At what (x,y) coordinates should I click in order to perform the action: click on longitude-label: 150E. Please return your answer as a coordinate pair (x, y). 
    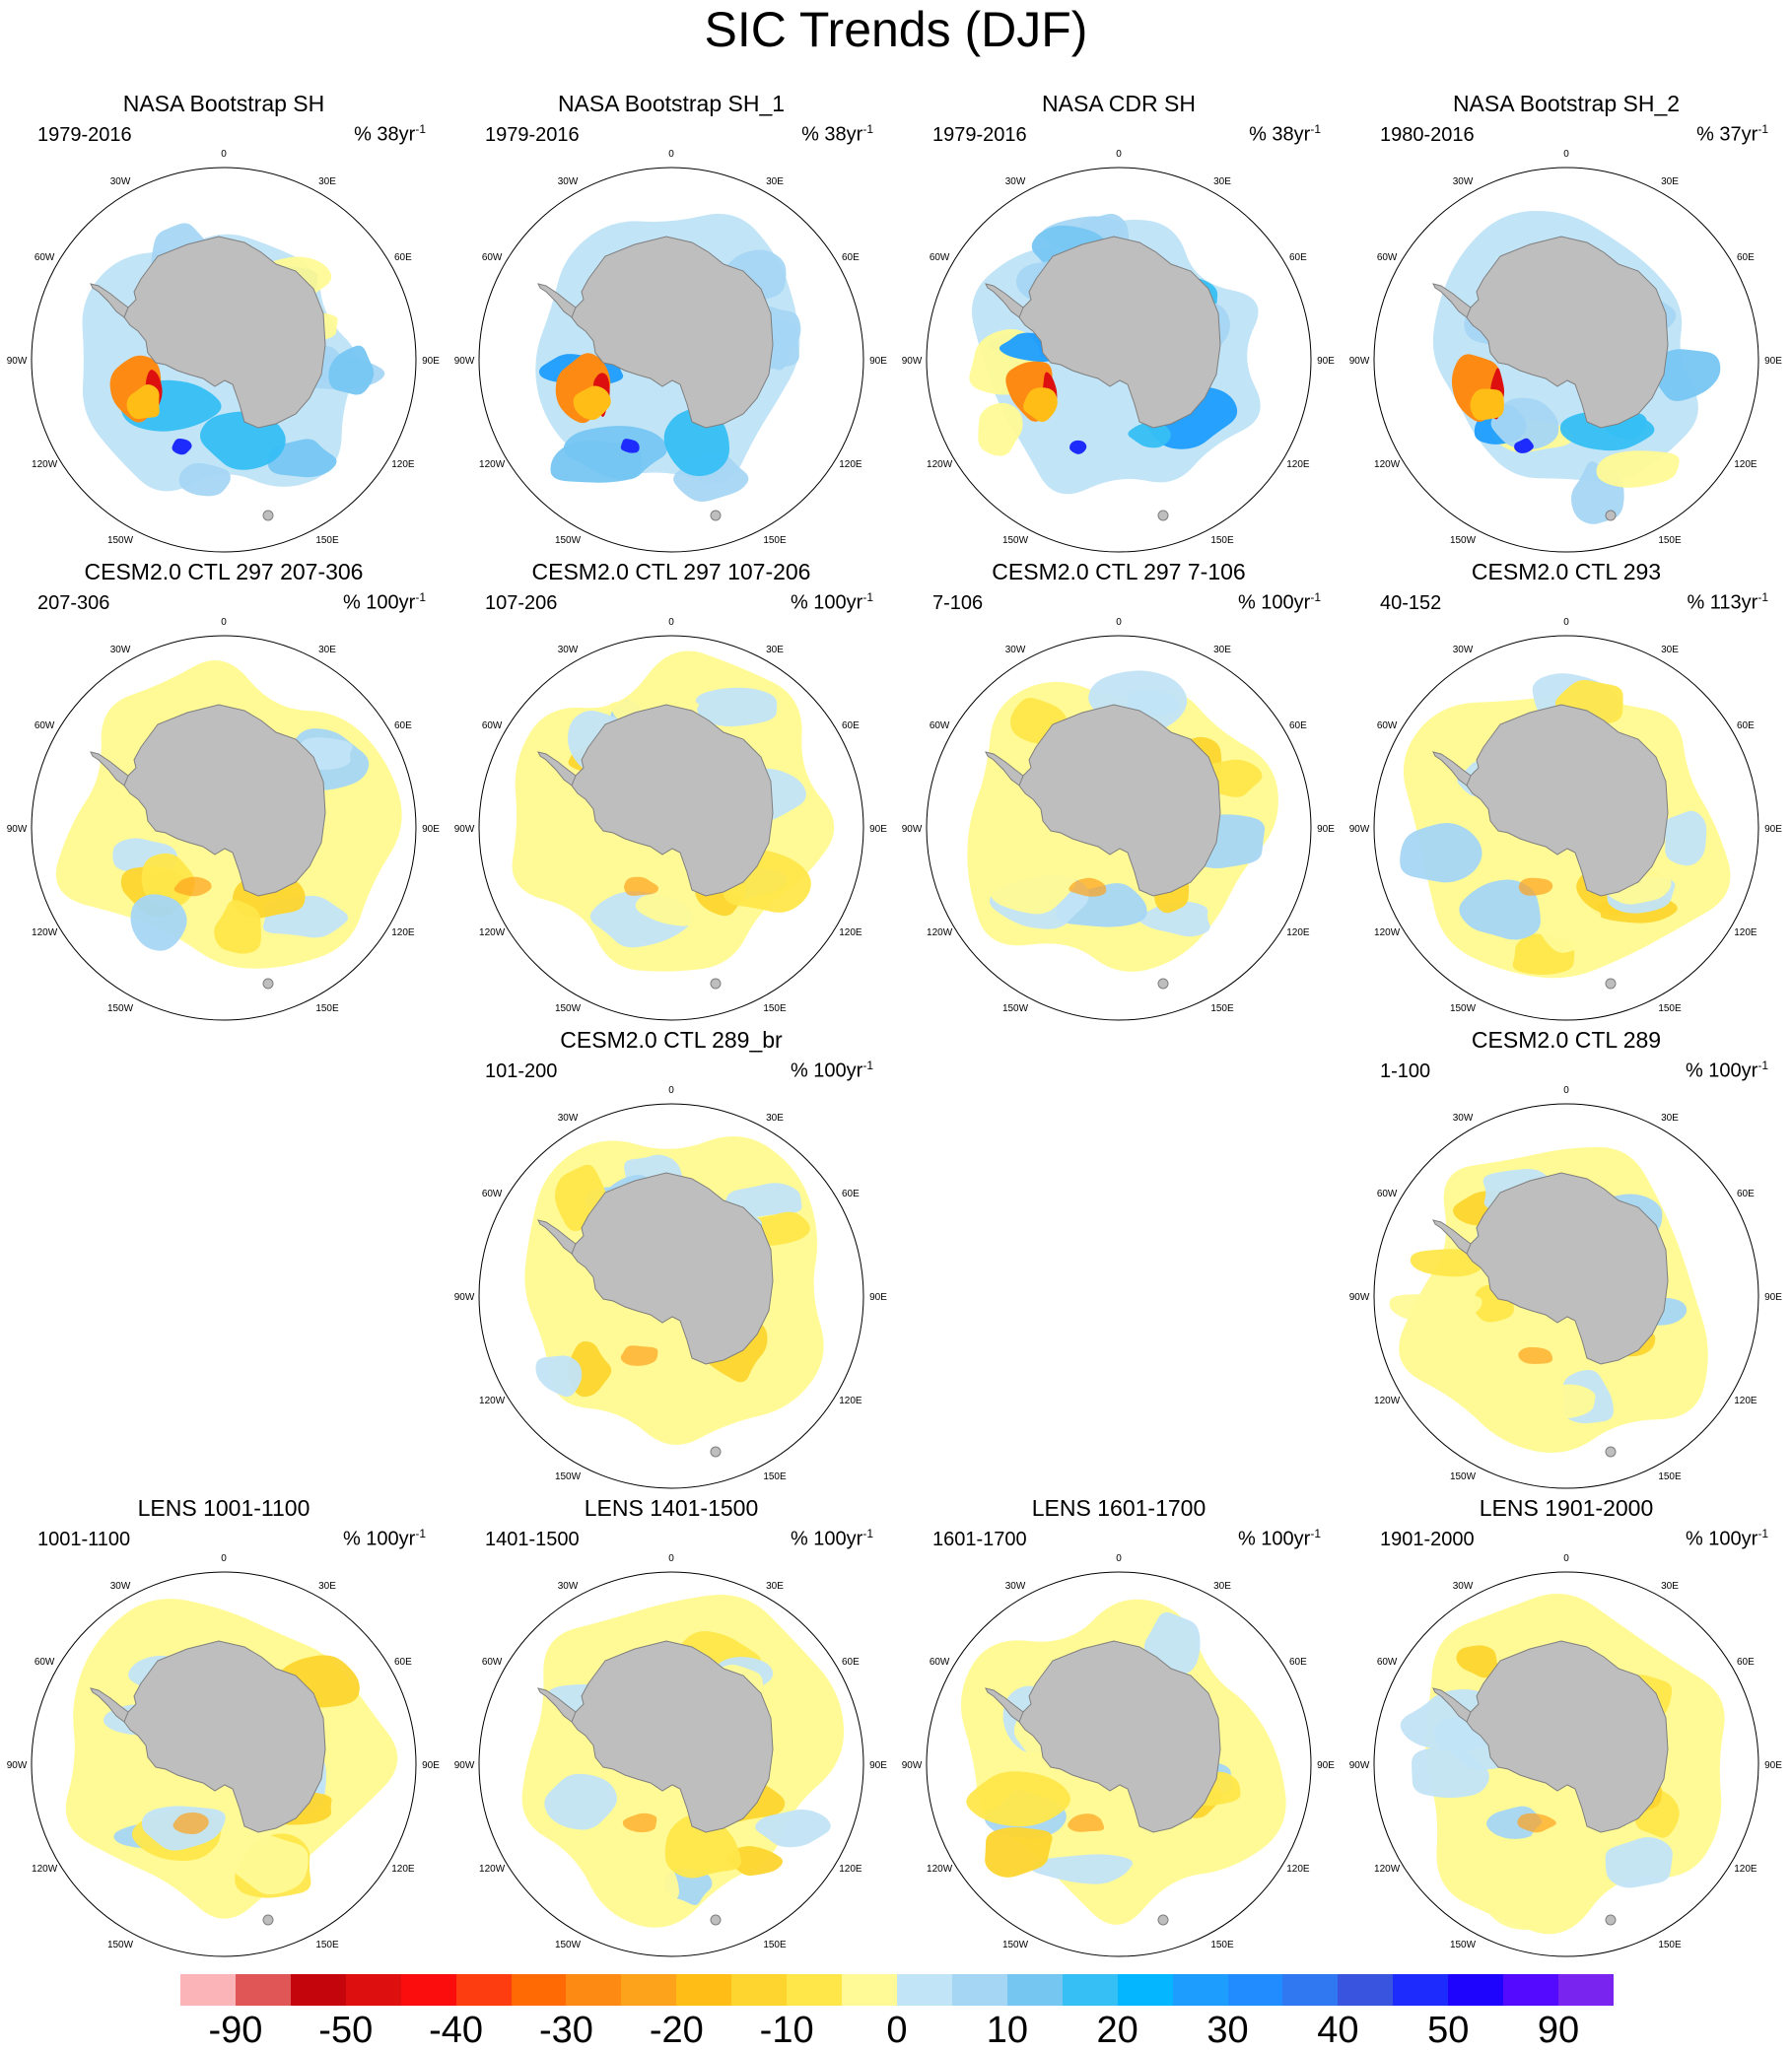
    Looking at the image, I should click on (1670, 1476).